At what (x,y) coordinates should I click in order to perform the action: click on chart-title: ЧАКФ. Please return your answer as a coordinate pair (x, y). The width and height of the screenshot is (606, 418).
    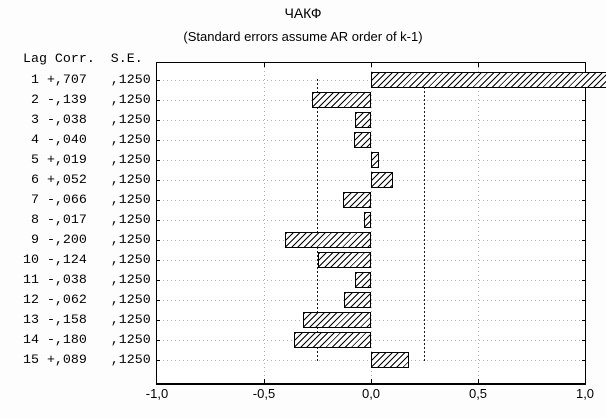
    Looking at the image, I should click on (303, 13).